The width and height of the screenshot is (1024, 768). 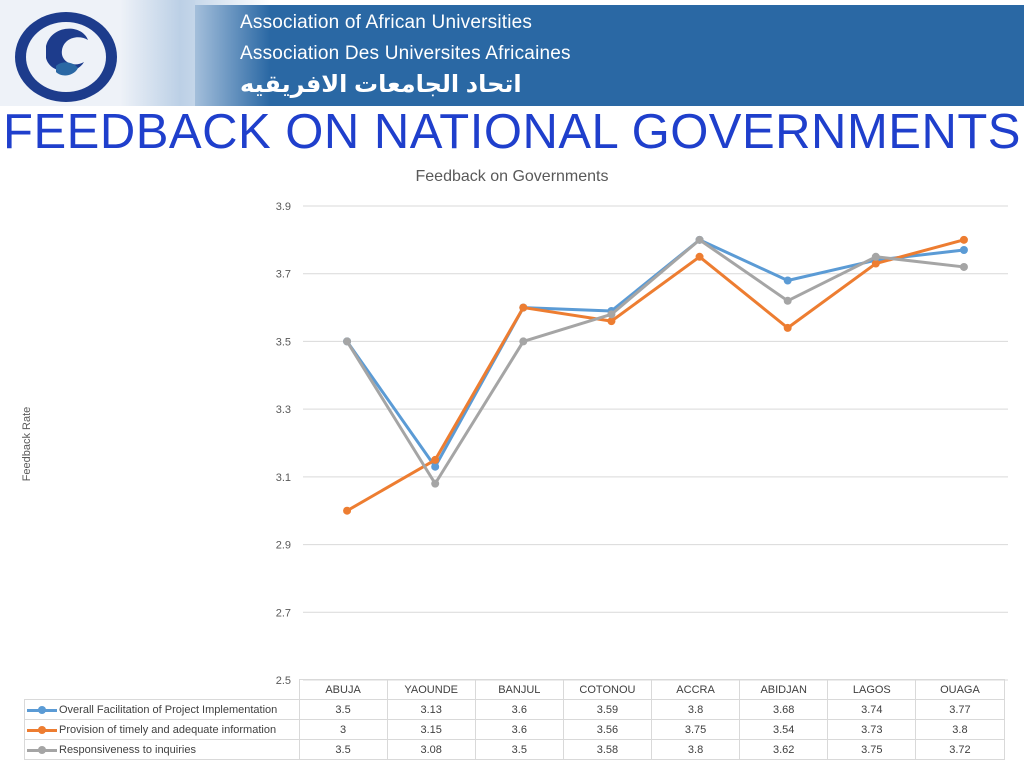 What do you see at coordinates (872, 709) in the screenshot?
I see `data-label: 3.74` at bounding box center [872, 709].